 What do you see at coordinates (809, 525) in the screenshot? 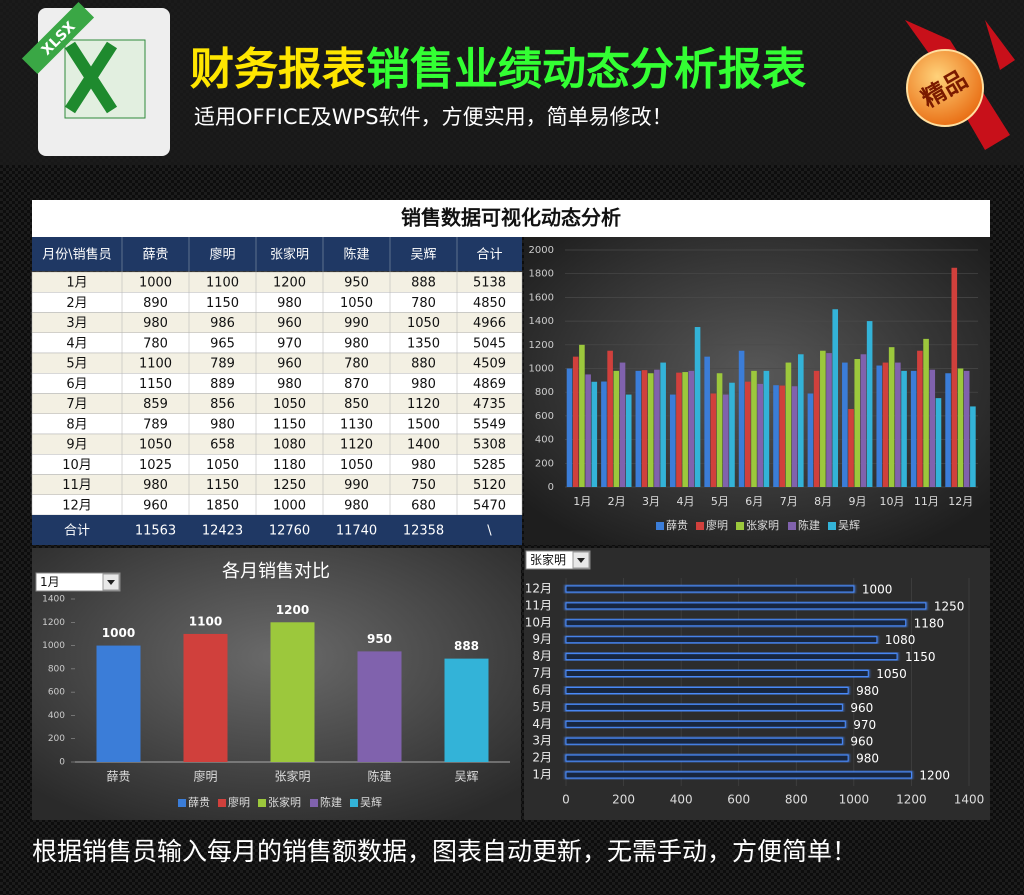
I see `legend-label: 陈建` at bounding box center [809, 525].